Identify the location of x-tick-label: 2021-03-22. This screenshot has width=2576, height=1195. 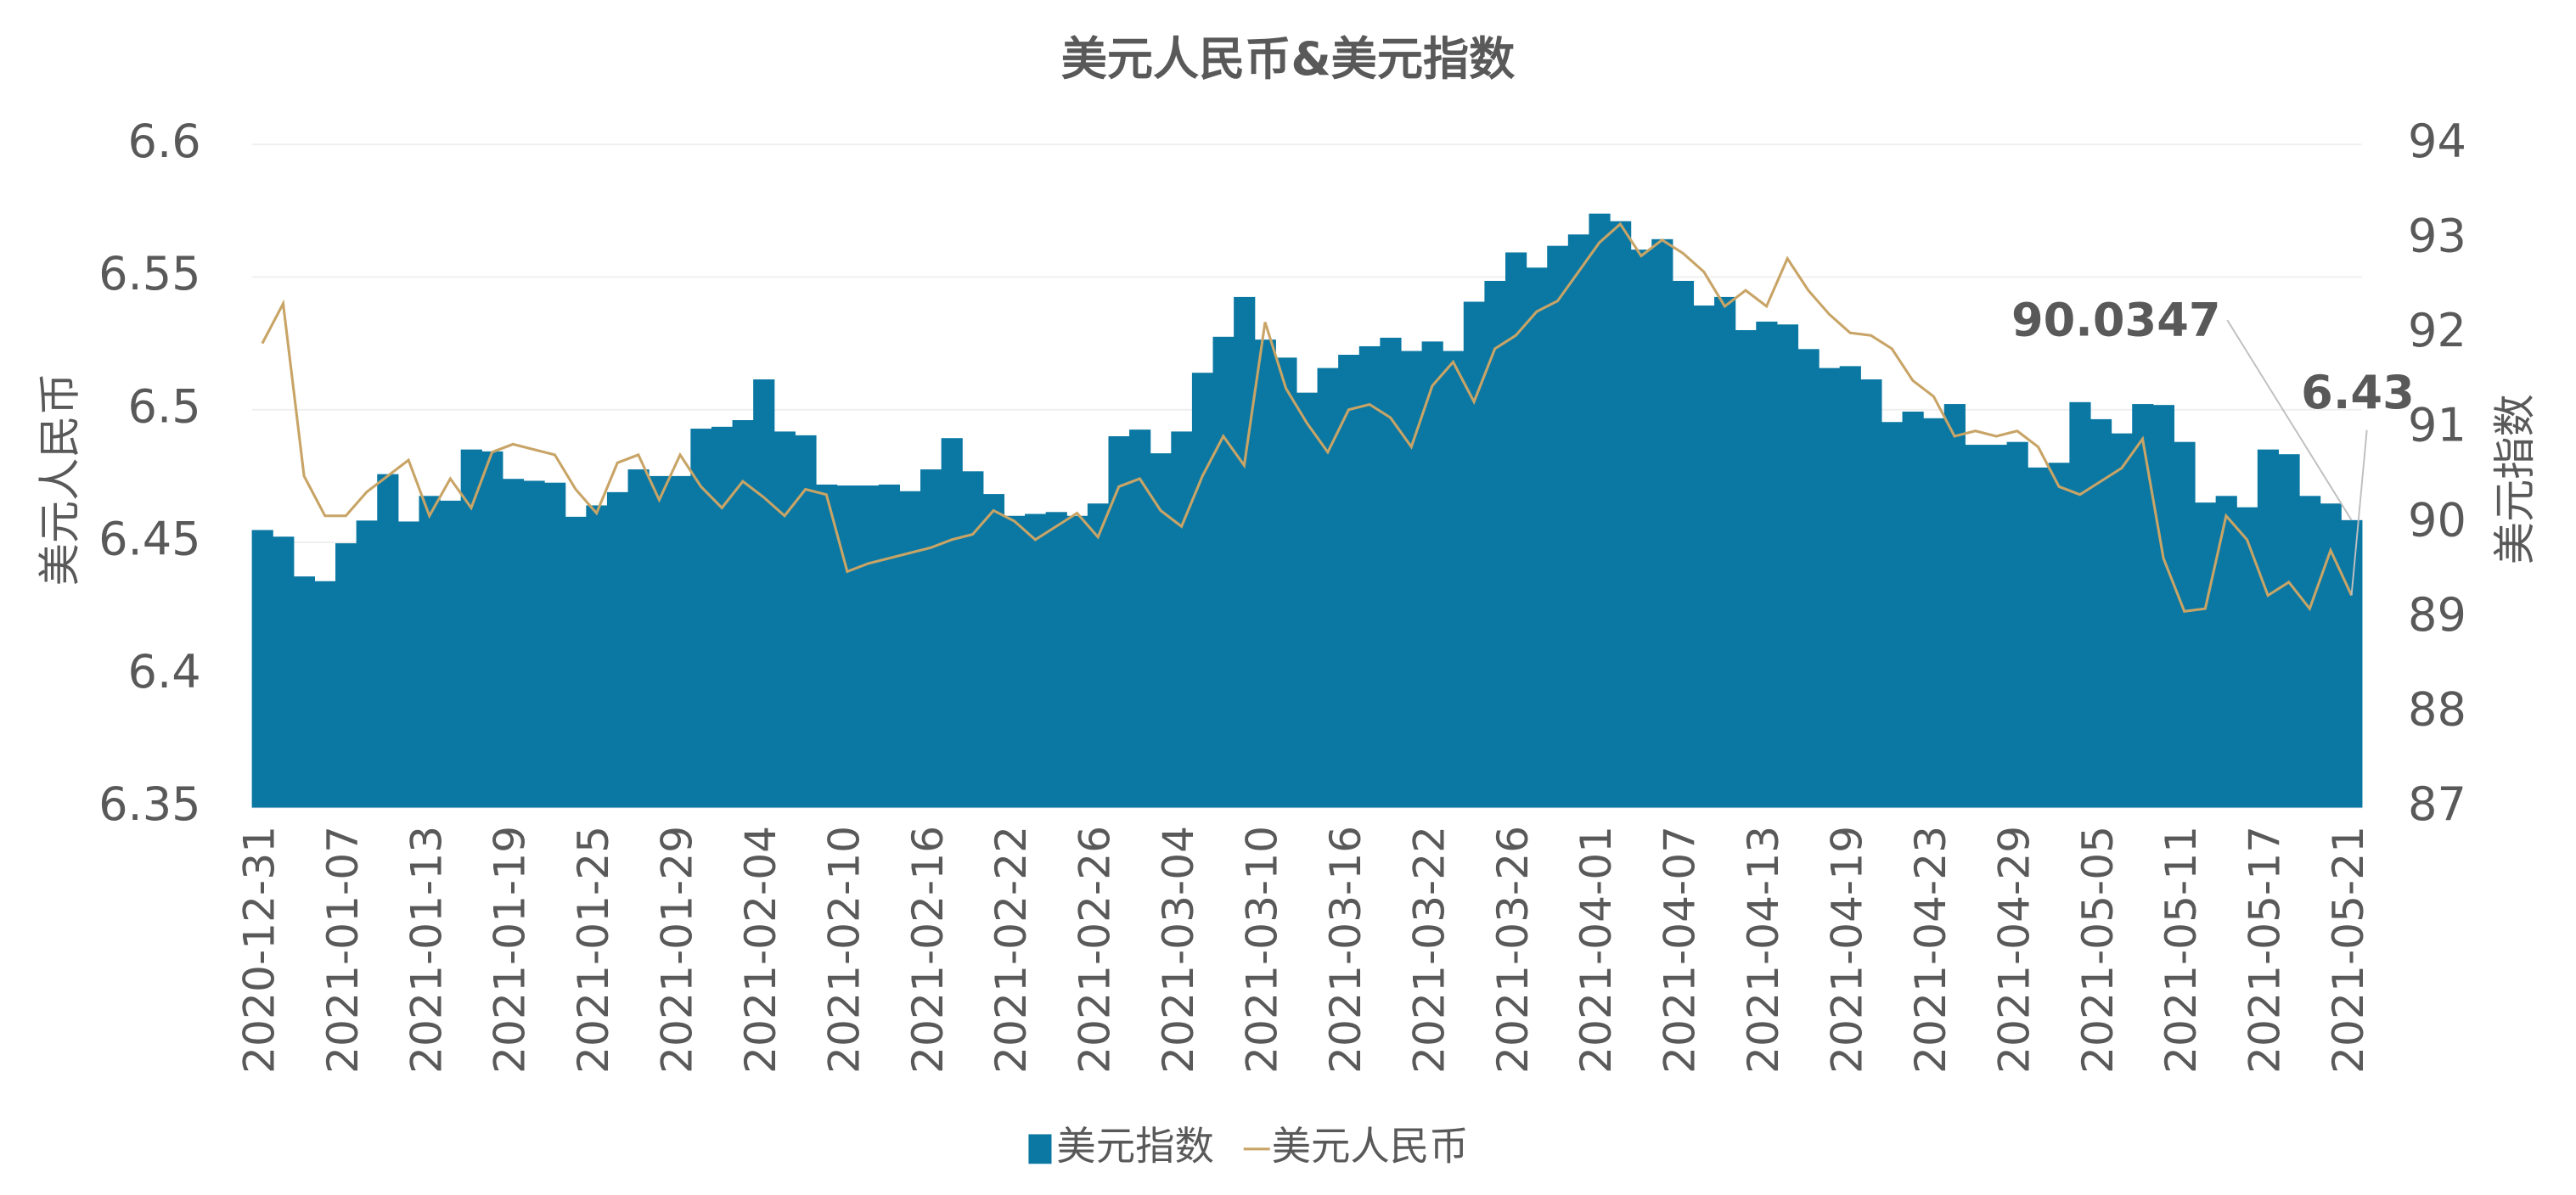
(1428, 950).